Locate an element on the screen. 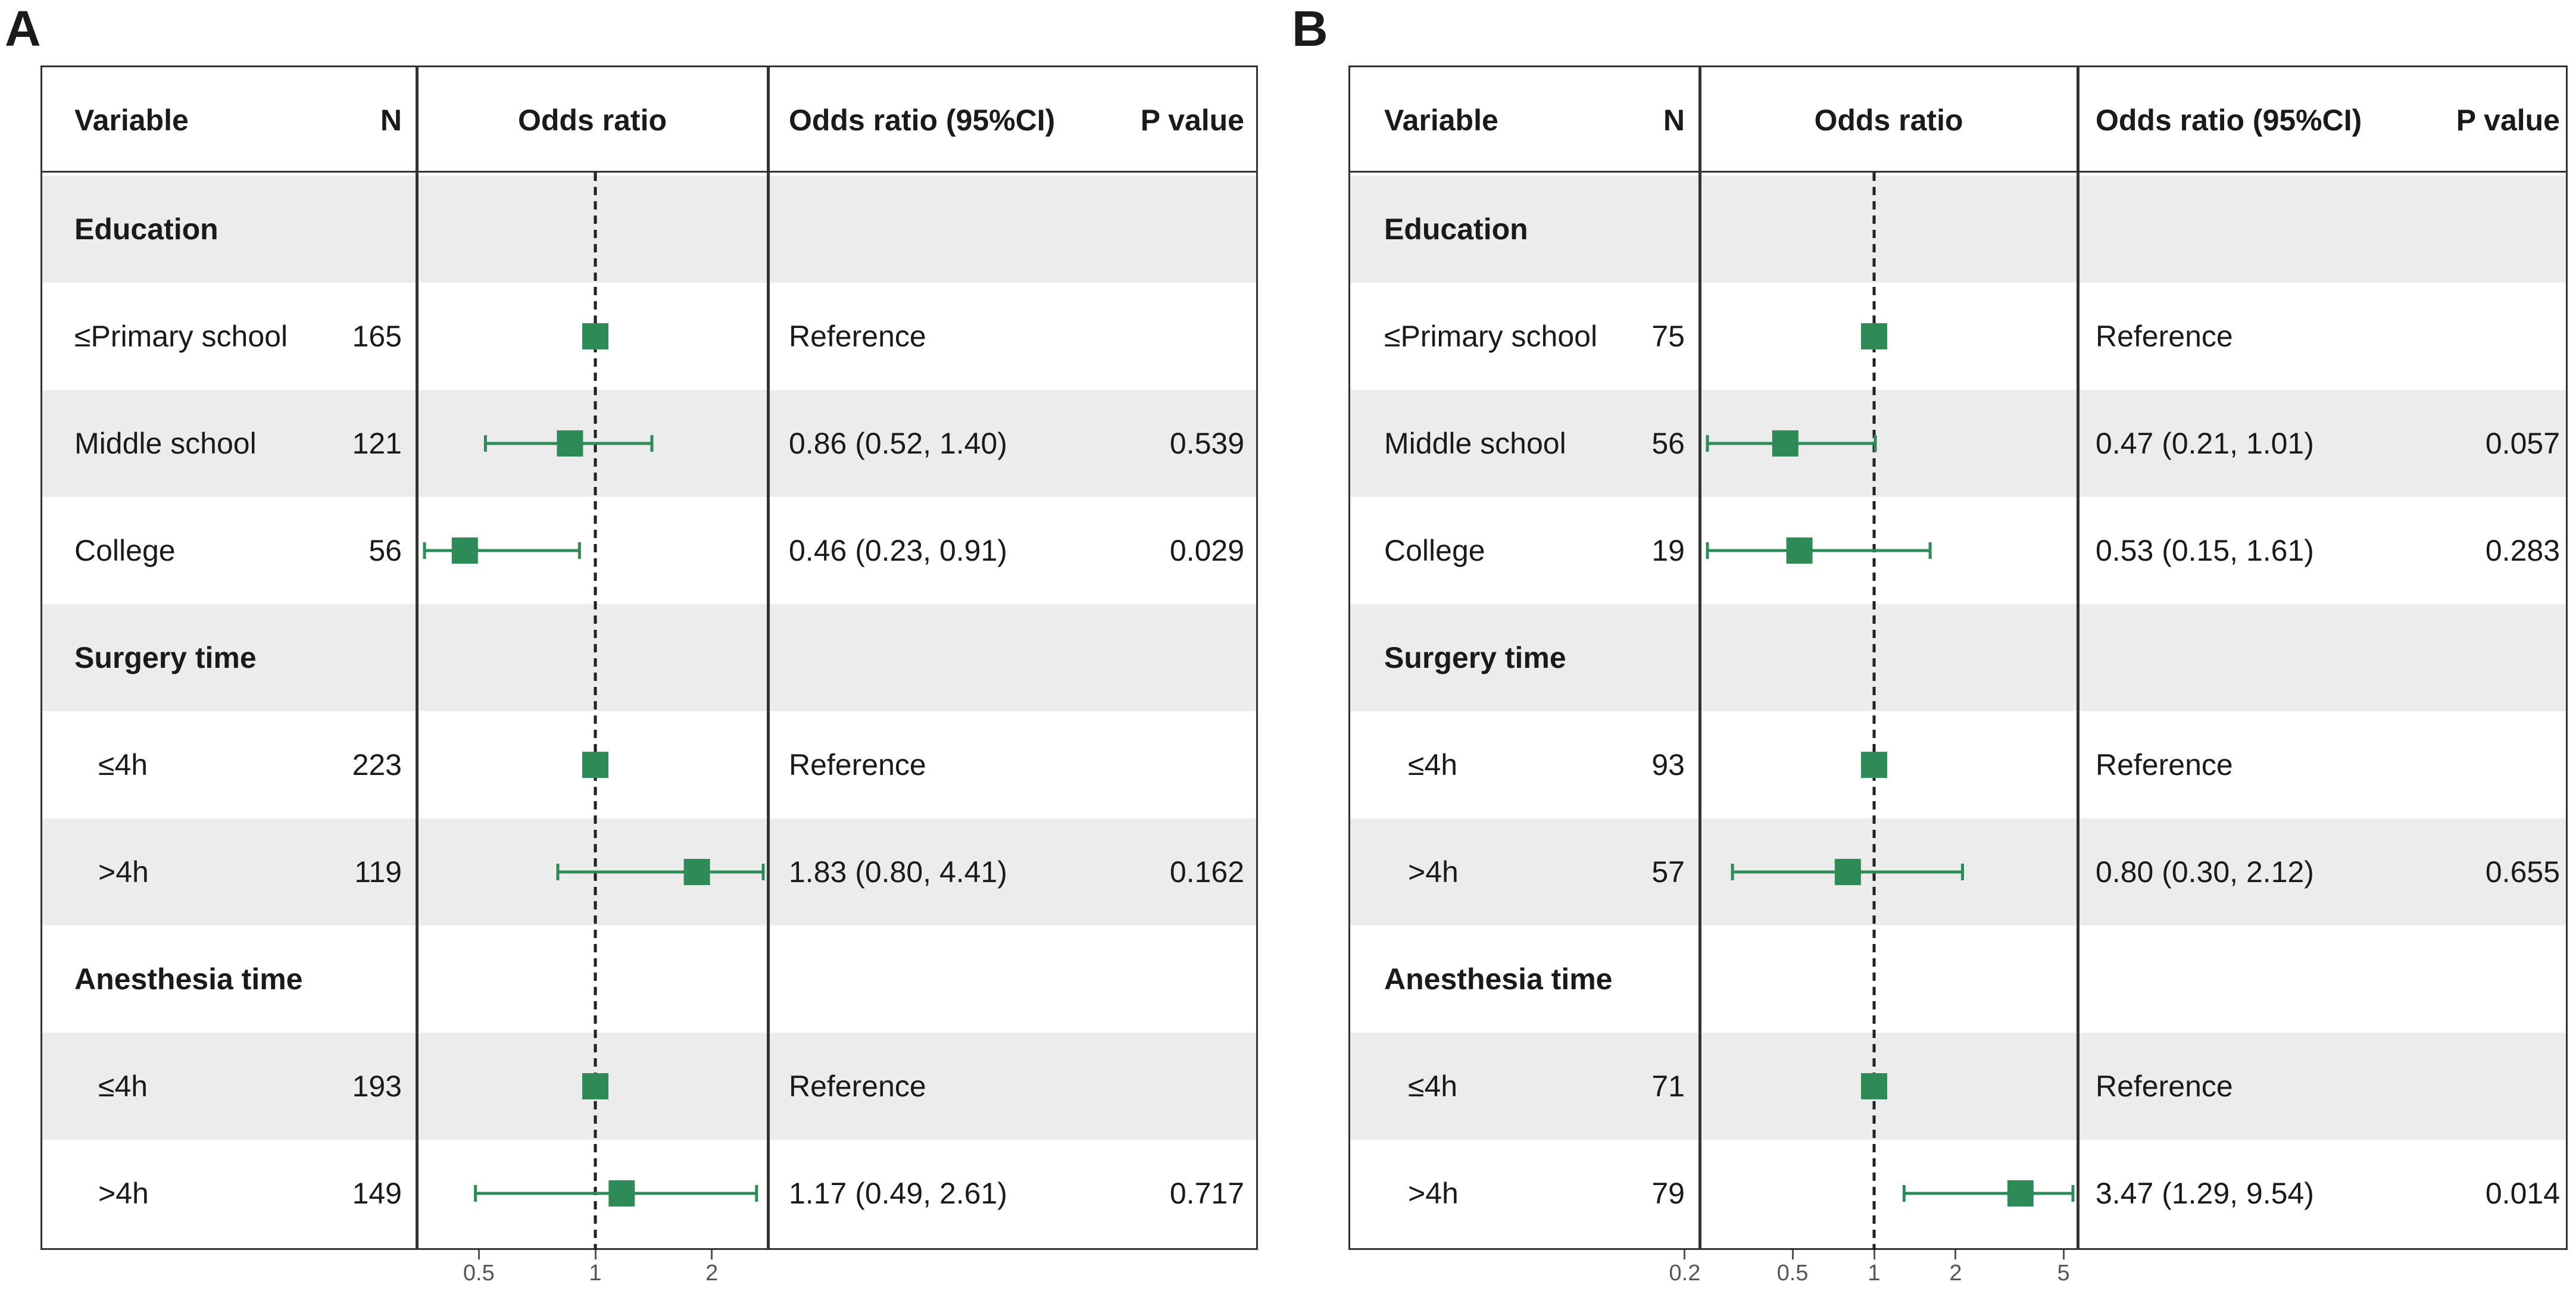 Image resolution: width=2576 pixels, height=1291 pixels. n-value: 149 is located at coordinates (377, 1193).